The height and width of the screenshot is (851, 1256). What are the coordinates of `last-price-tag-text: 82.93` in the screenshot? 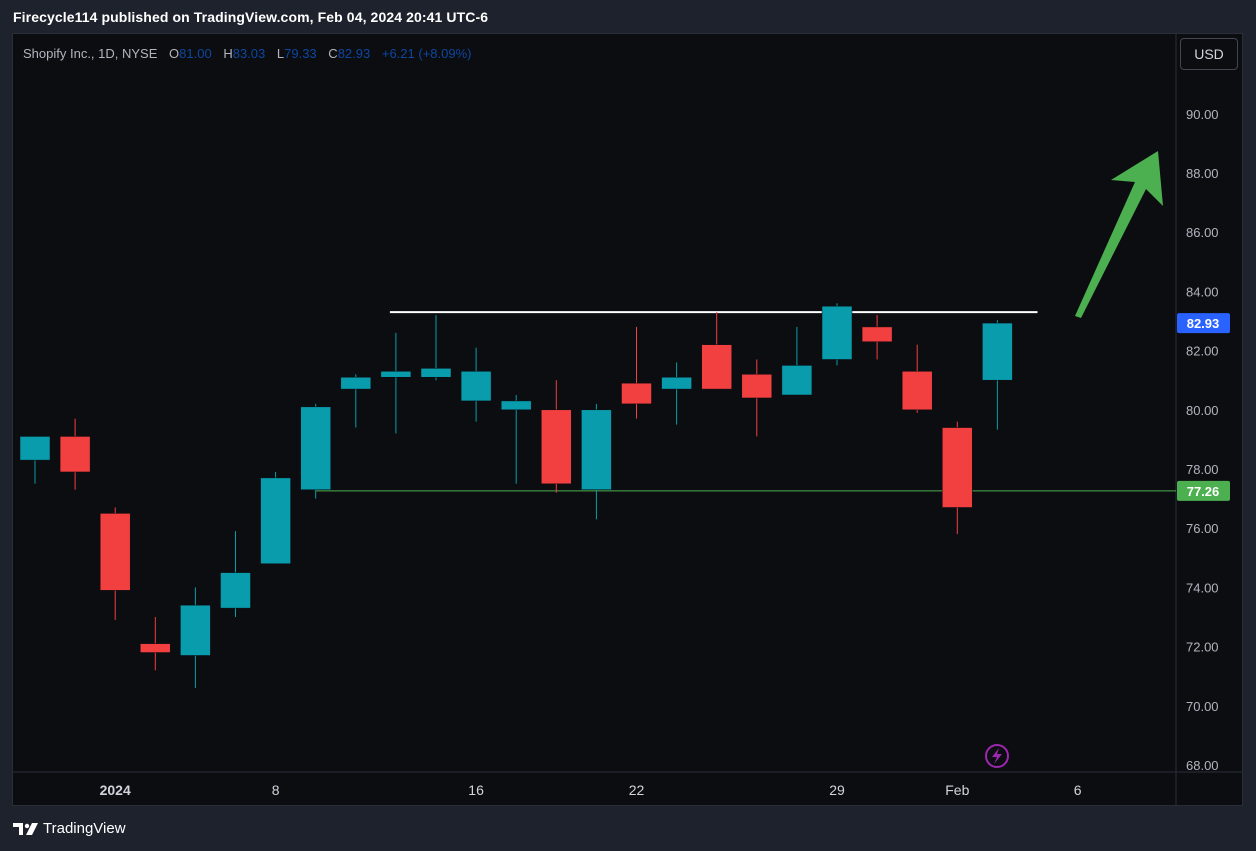 It's located at (1203, 323).